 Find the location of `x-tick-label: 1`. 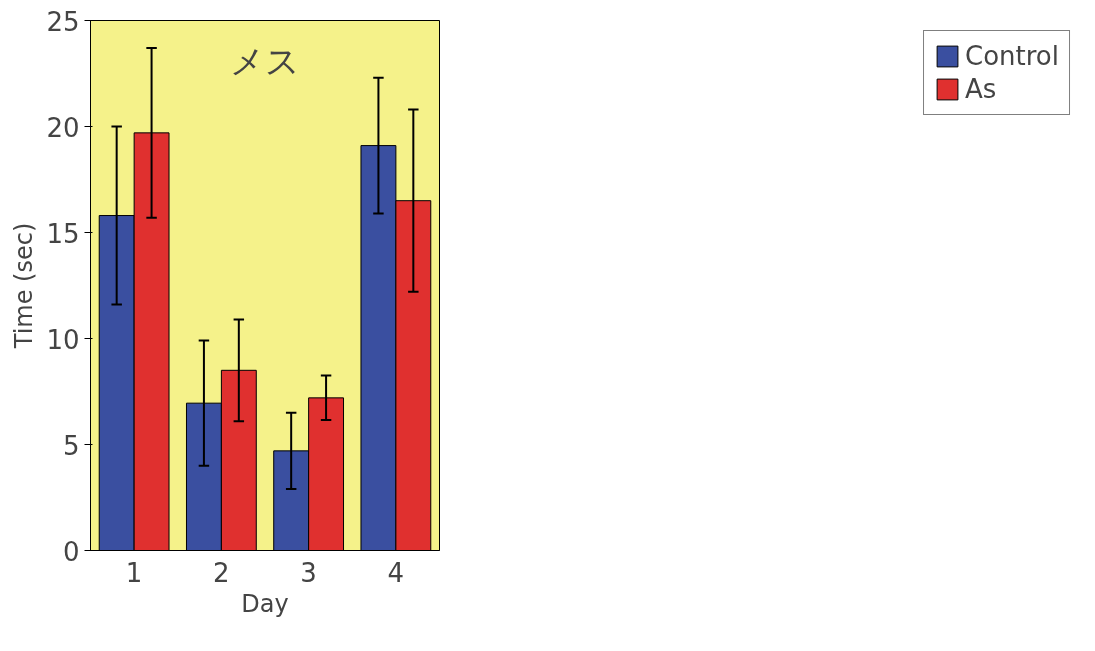

x-tick-label: 1 is located at coordinates (134, 572).